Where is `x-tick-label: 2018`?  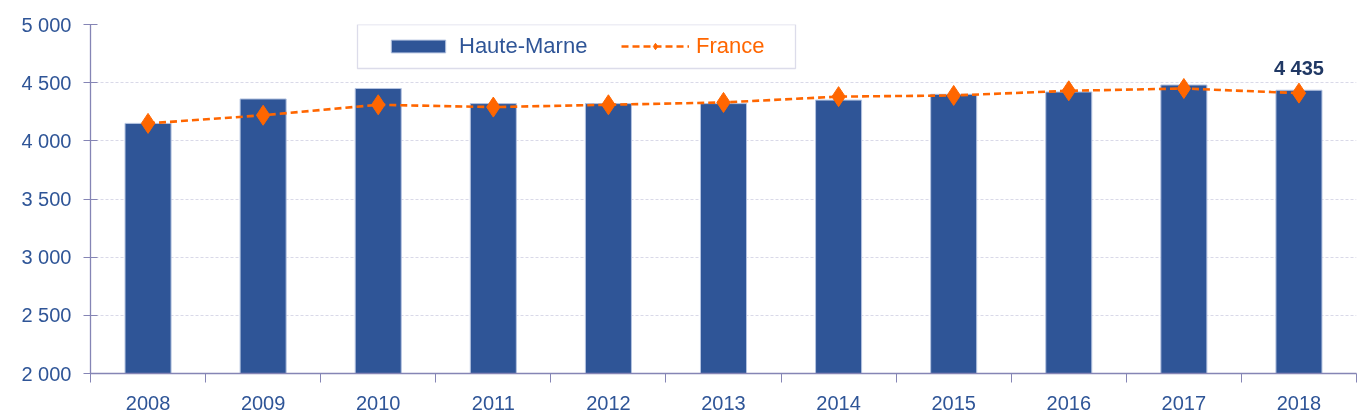
x-tick-label: 2018 is located at coordinates (1299, 401).